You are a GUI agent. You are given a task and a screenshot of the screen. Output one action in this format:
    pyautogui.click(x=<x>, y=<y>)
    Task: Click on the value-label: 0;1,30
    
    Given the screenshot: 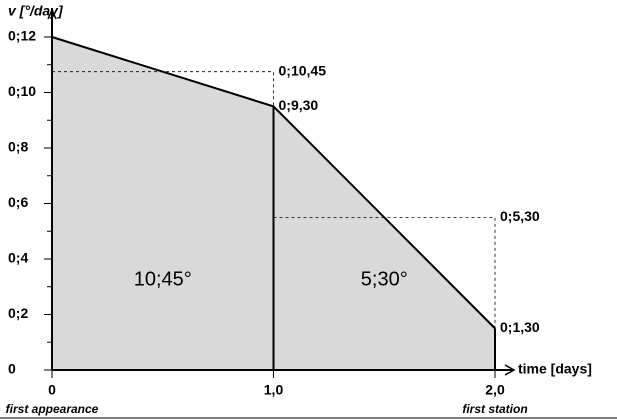 What is the action you would take?
    pyautogui.click(x=520, y=327)
    